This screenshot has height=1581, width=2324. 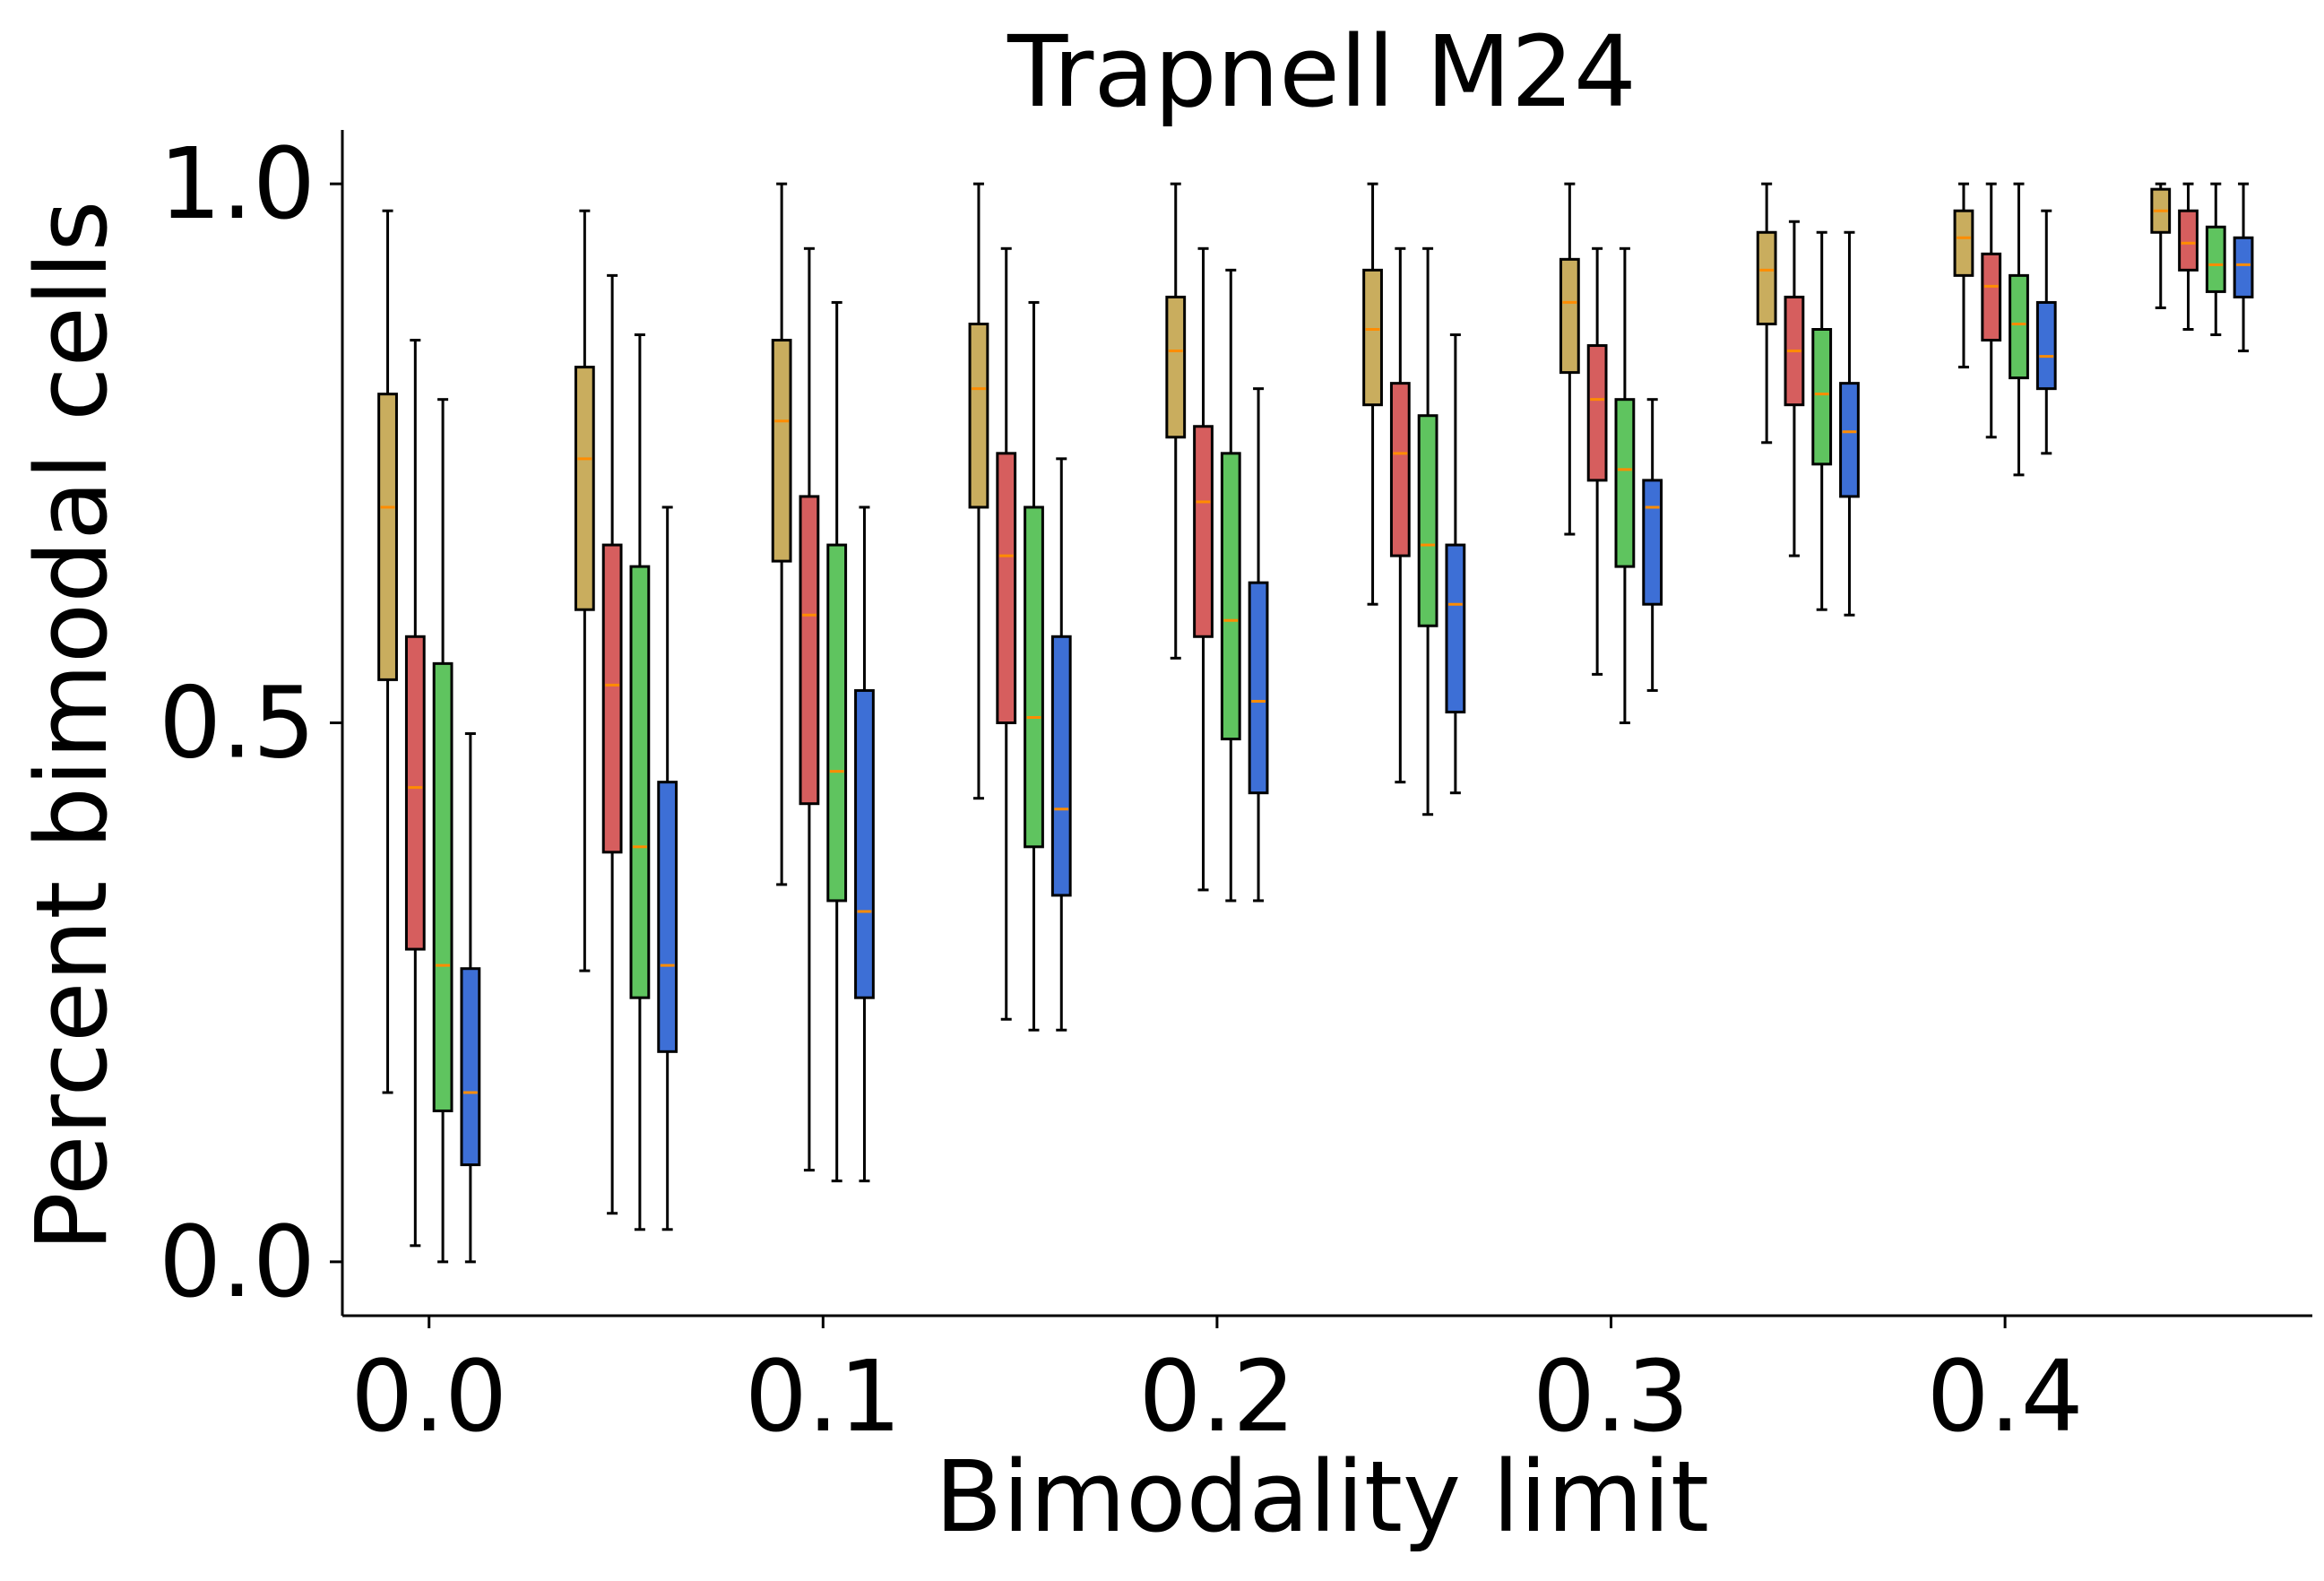 What do you see at coordinates (1611, 1396) in the screenshot?
I see `x-tick-label: 0.3` at bounding box center [1611, 1396].